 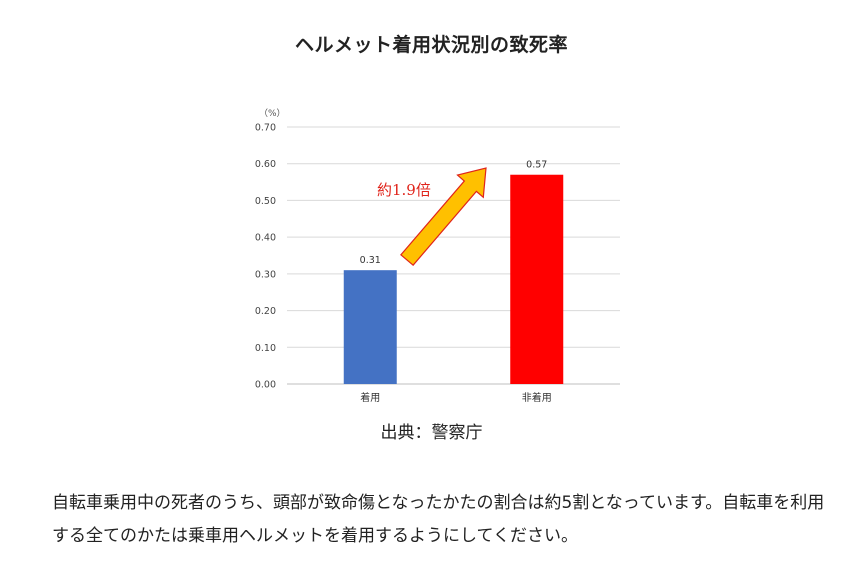 I want to click on labels: 0.31 着用 0.57 非着用, so click(x=456, y=282).